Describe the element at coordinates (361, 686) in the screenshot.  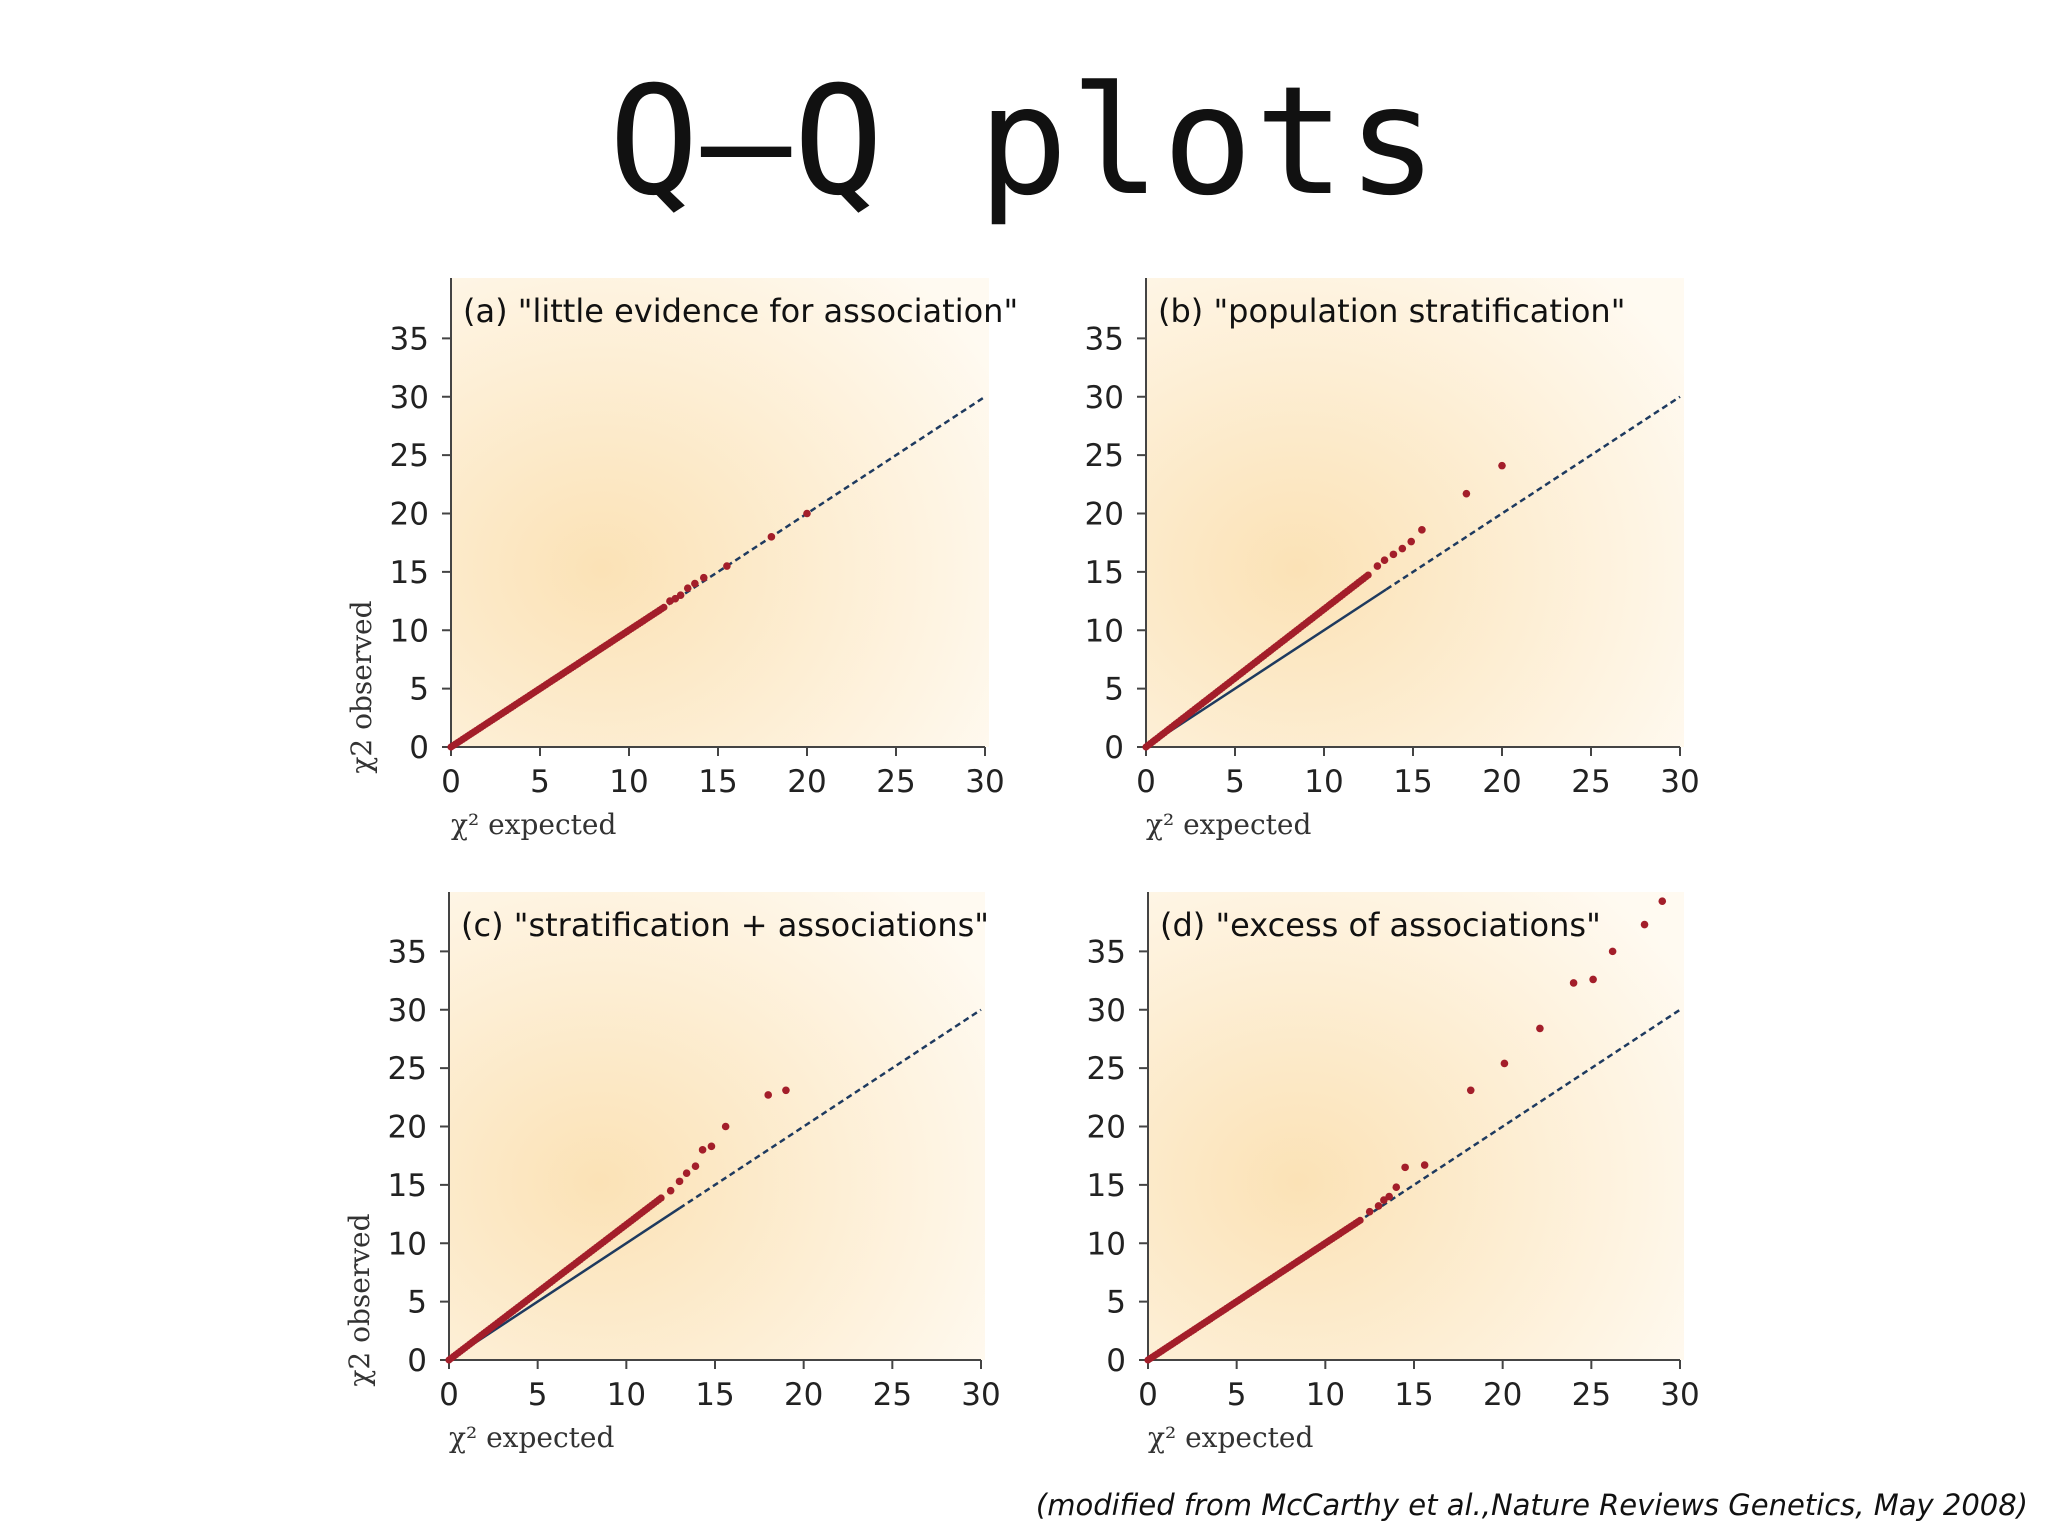
I see `y-axis-label: χ2 observed` at that location.